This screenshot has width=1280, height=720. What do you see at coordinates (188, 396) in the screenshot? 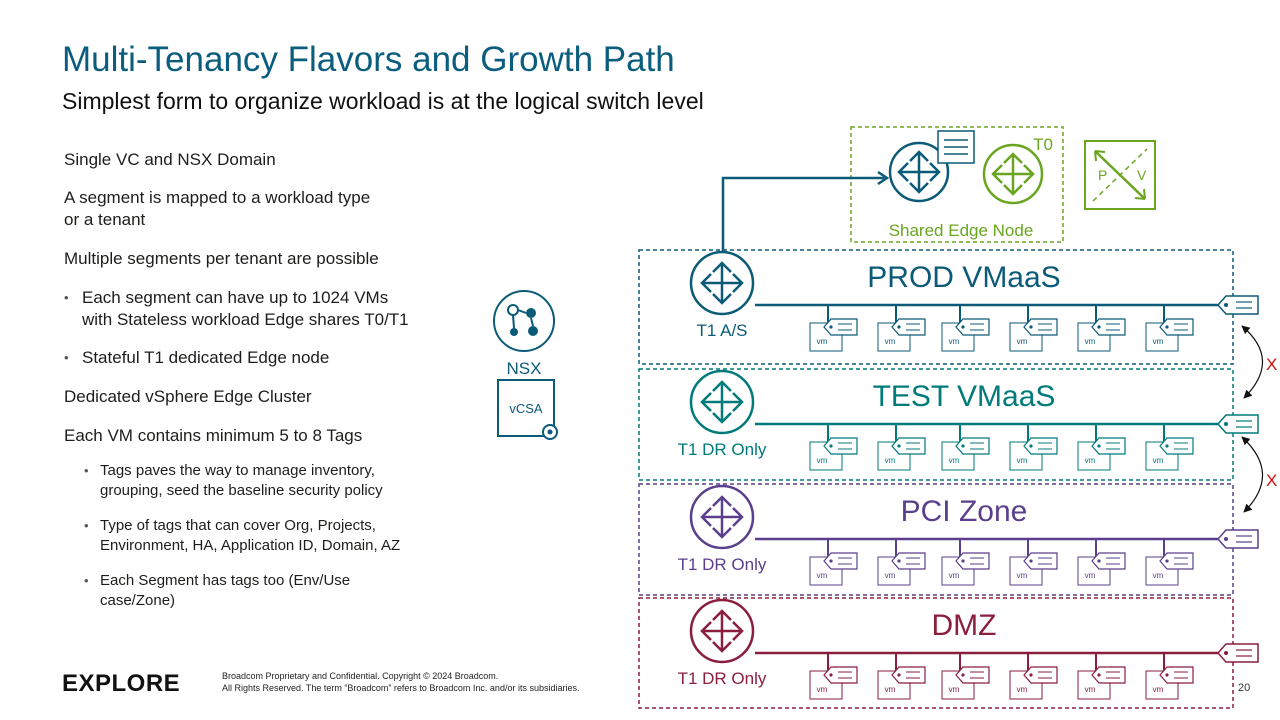
I see `bullet-dedicated-cluster: Dedicated vSphere Edge Cluster` at bounding box center [188, 396].